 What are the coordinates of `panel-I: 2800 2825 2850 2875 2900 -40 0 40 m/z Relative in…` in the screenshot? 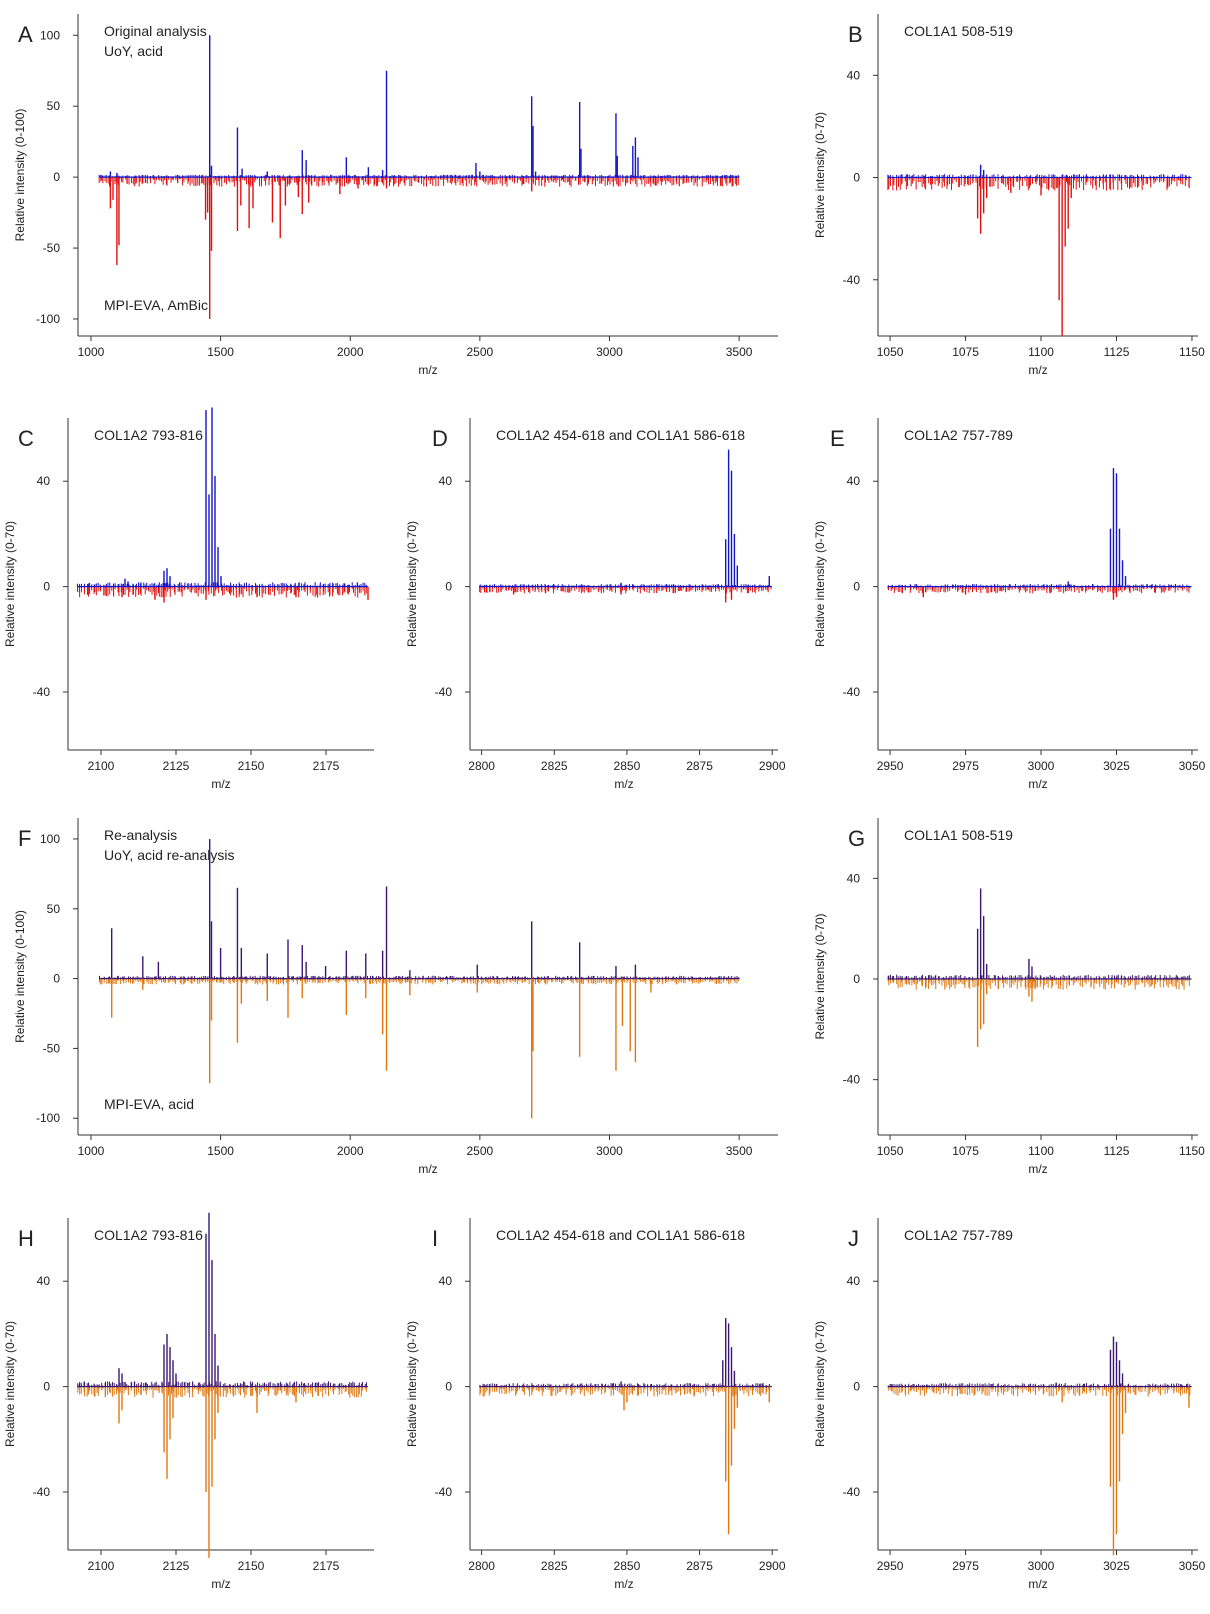 It's located at (595, 1404).